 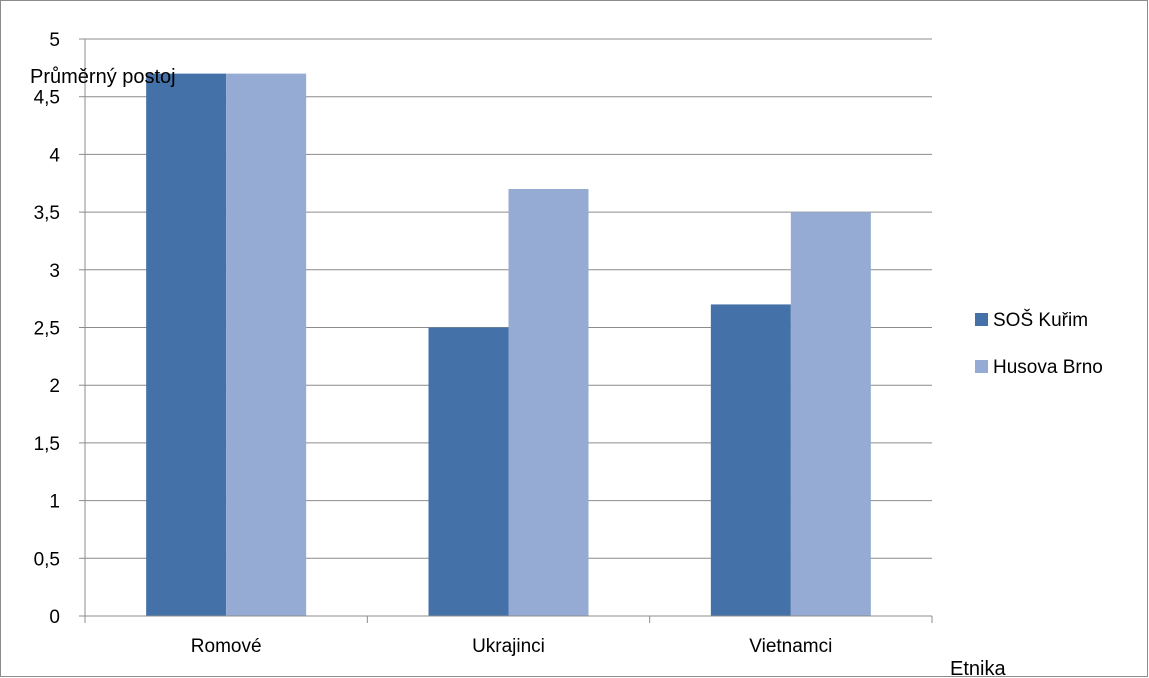 What do you see at coordinates (54, 40) in the screenshot?
I see `y-tick-label: 5` at bounding box center [54, 40].